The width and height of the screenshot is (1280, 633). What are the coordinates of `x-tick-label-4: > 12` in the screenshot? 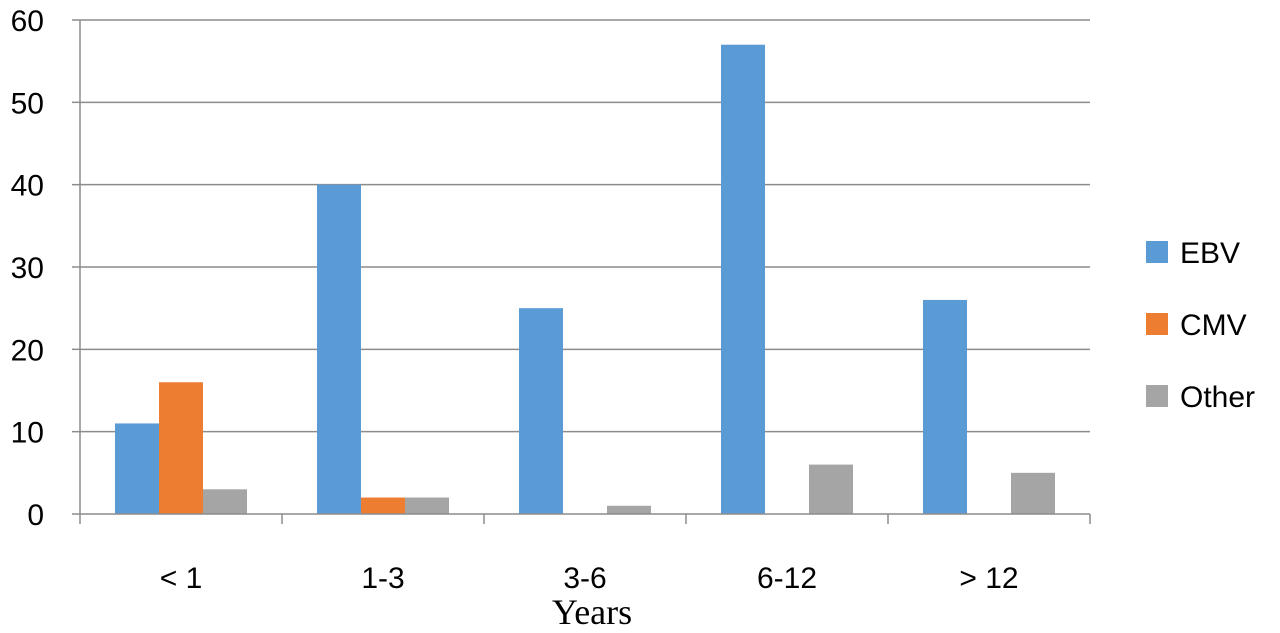 It's located at (988, 578).